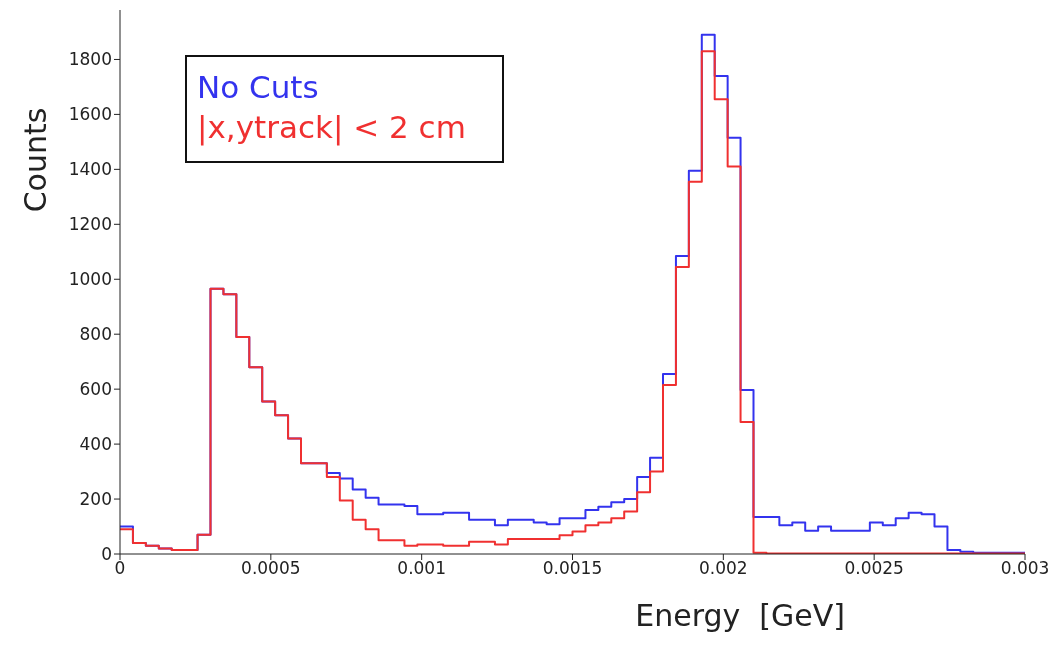 The width and height of the screenshot is (1059, 647). What do you see at coordinates (90, 279) in the screenshot?
I see `y-tick-label: 1000` at bounding box center [90, 279].